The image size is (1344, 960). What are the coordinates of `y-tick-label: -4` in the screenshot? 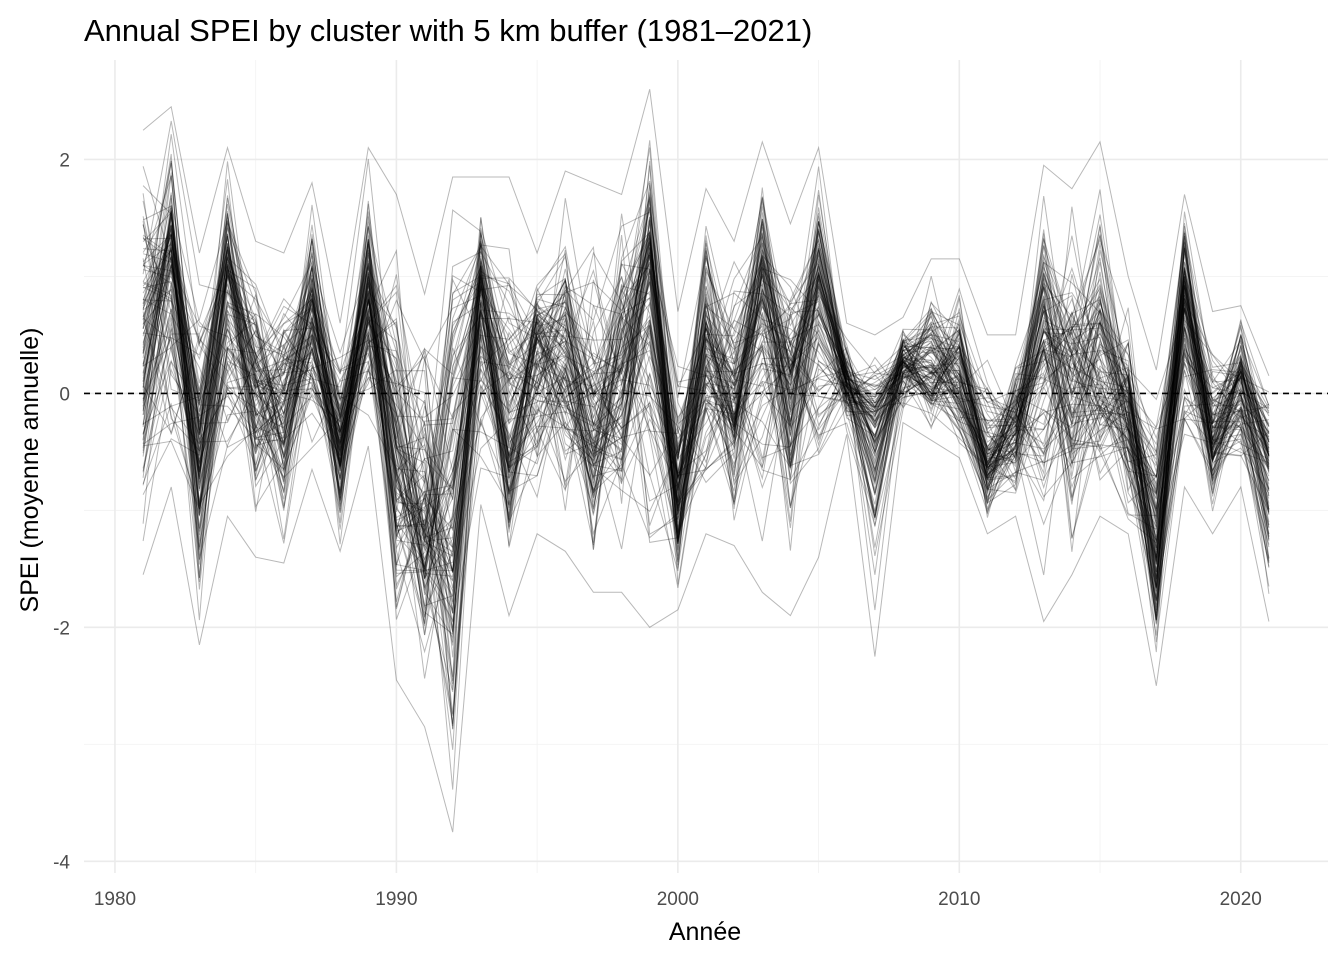 It's located at (61, 862).